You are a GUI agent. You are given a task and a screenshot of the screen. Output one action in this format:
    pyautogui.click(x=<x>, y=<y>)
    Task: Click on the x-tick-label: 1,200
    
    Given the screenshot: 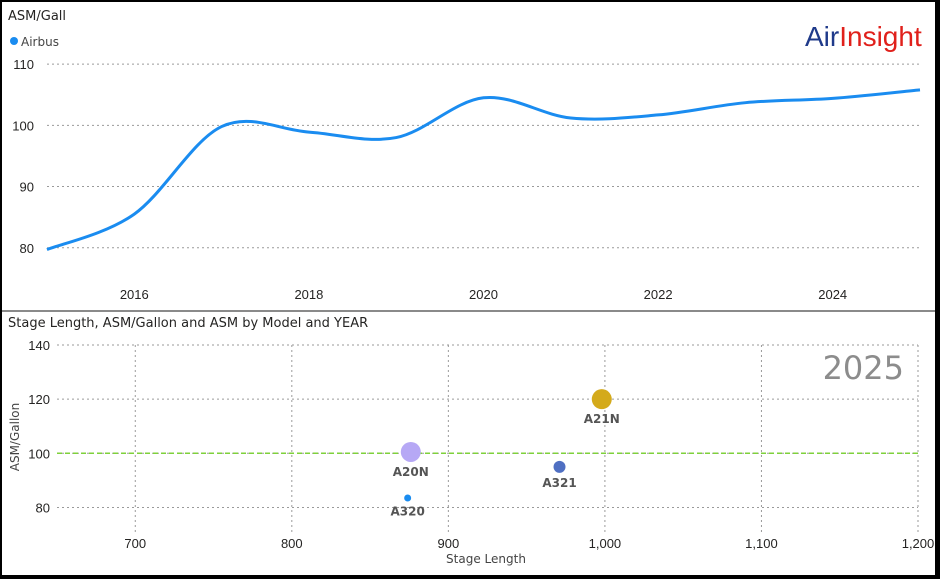 What is the action you would take?
    pyautogui.click(x=918, y=543)
    